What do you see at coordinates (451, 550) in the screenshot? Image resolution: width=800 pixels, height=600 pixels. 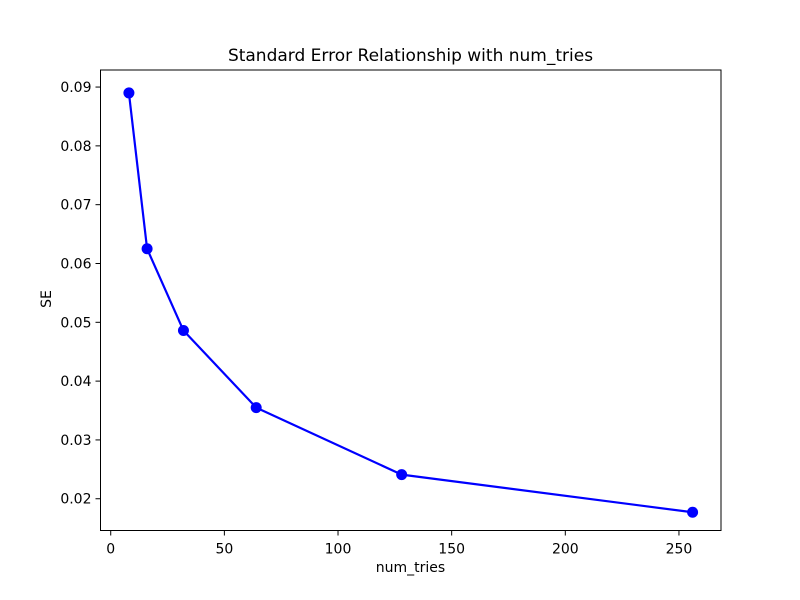 I see `x-tick-label: 150` at bounding box center [451, 550].